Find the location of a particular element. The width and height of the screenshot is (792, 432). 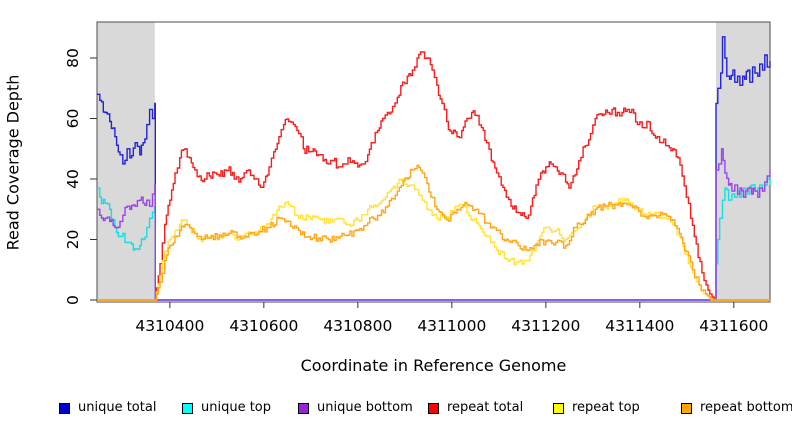

legend-item-repeat-bottom: repeat bottom is located at coordinates (736, 408).